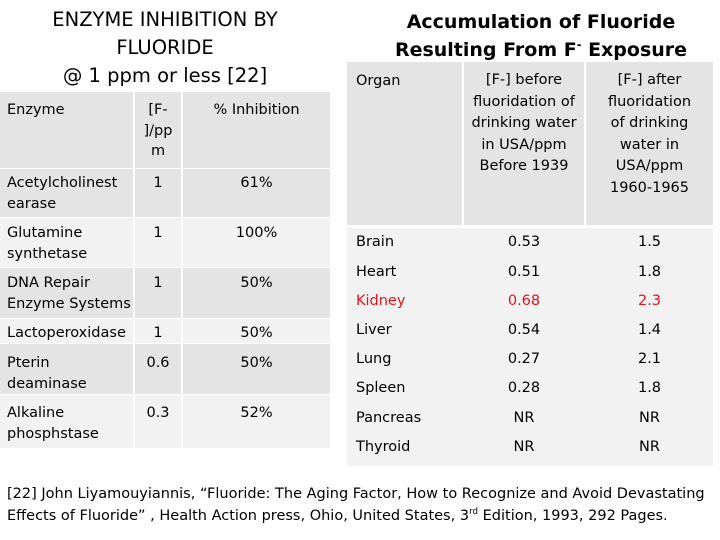  Describe the element at coordinates (374, 330) in the screenshot. I see `organ-name: Liver` at that location.